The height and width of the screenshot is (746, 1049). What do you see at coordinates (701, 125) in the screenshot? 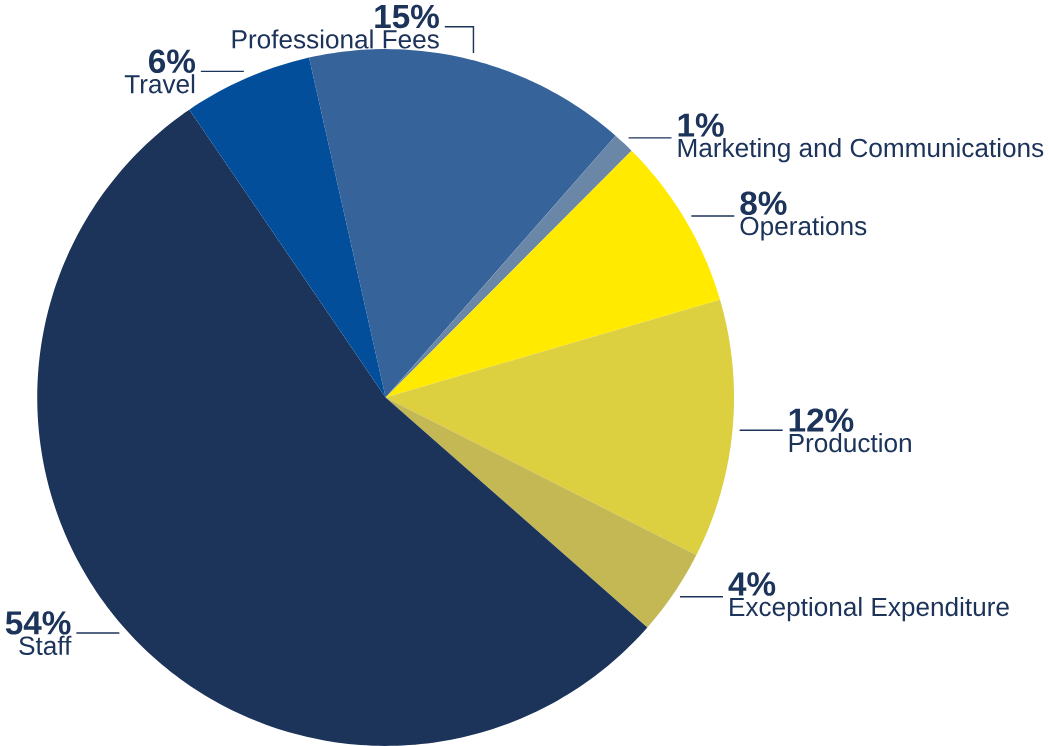
I see `data-label: 1%` at bounding box center [701, 125].